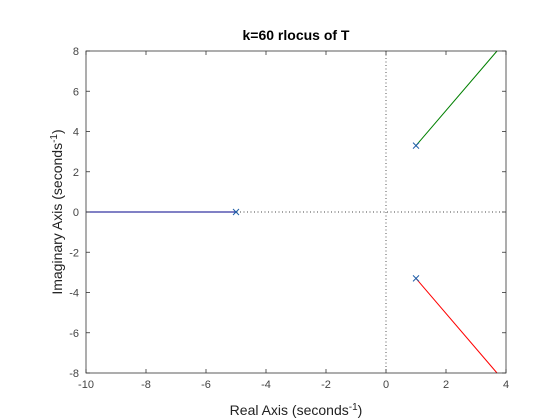 The width and height of the screenshot is (560, 420). What do you see at coordinates (74, 334) in the screenshot?
I see `y-tick-label: -6` at bounding box center [74, 334].